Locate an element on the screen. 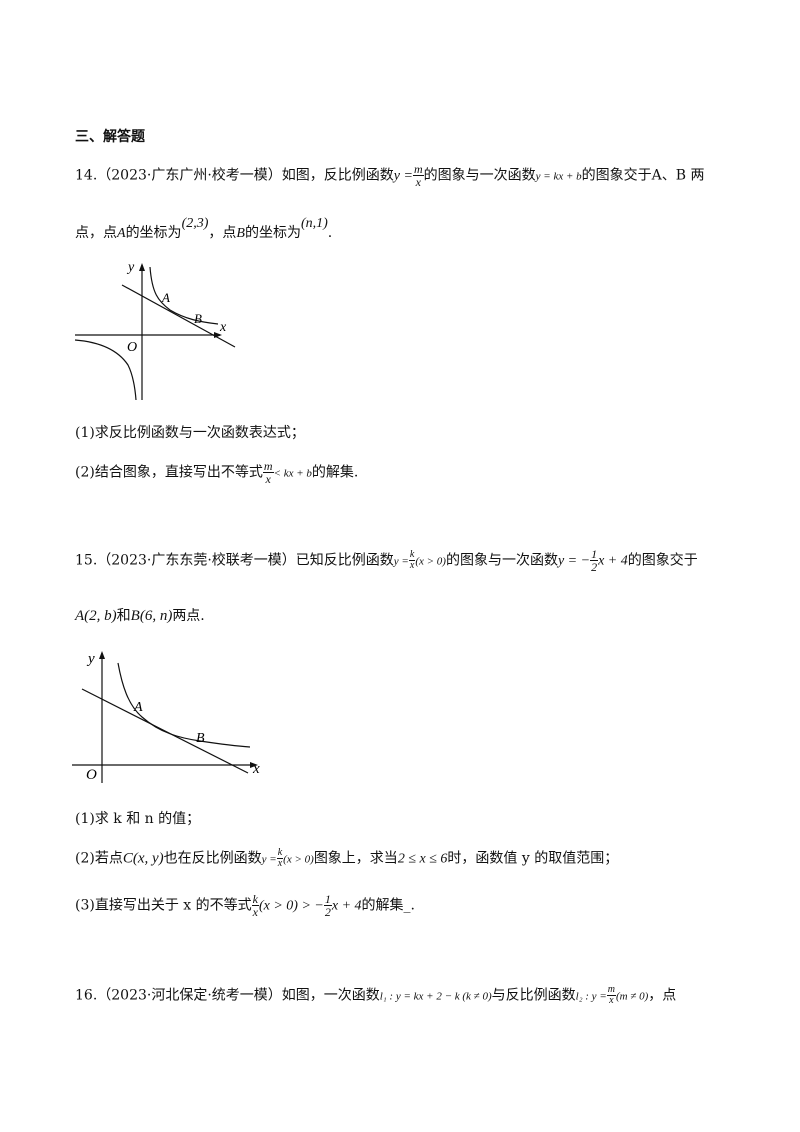 The image size is (800, 1132). q16-text: 与反比例函数 is located at coordinates (533, 995).